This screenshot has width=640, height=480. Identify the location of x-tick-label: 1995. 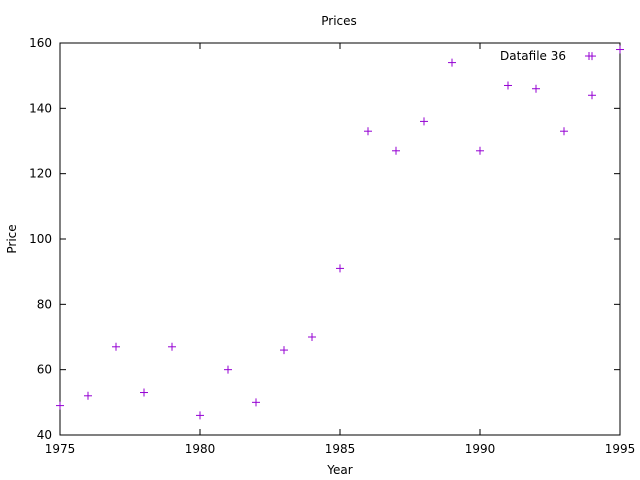
(620, 449).